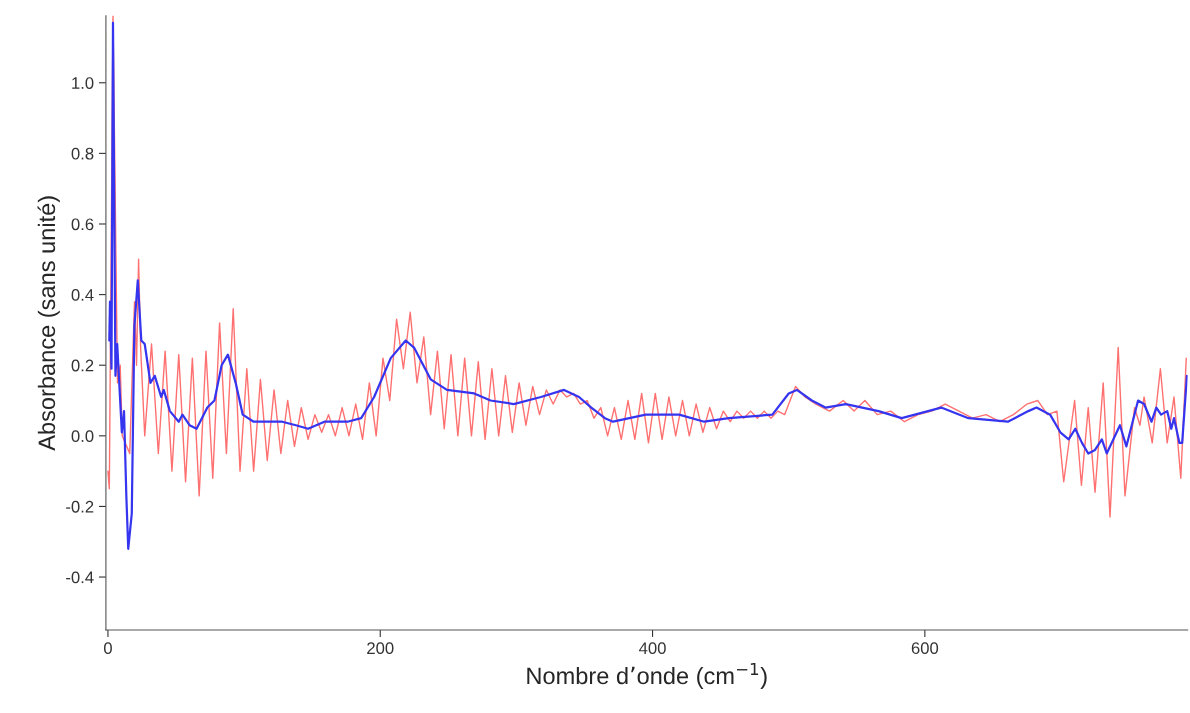 The image size is (1190, 713). Describe the element at coordinates (80, 506) in the screenshot. I see `y-tick-label: -0.2` at that location.